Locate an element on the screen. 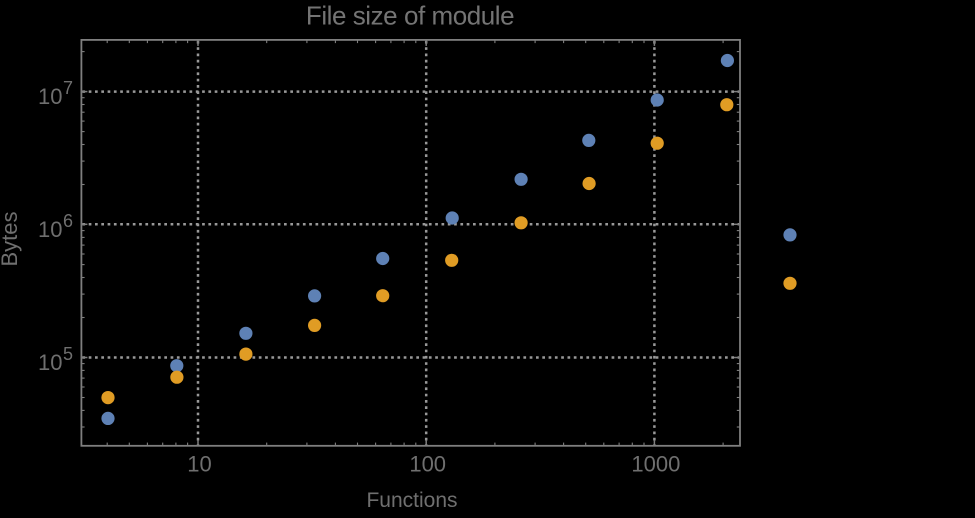 This screenshot has height=518, width=975. svg-text: 6 is located at coordinates (68, 221).